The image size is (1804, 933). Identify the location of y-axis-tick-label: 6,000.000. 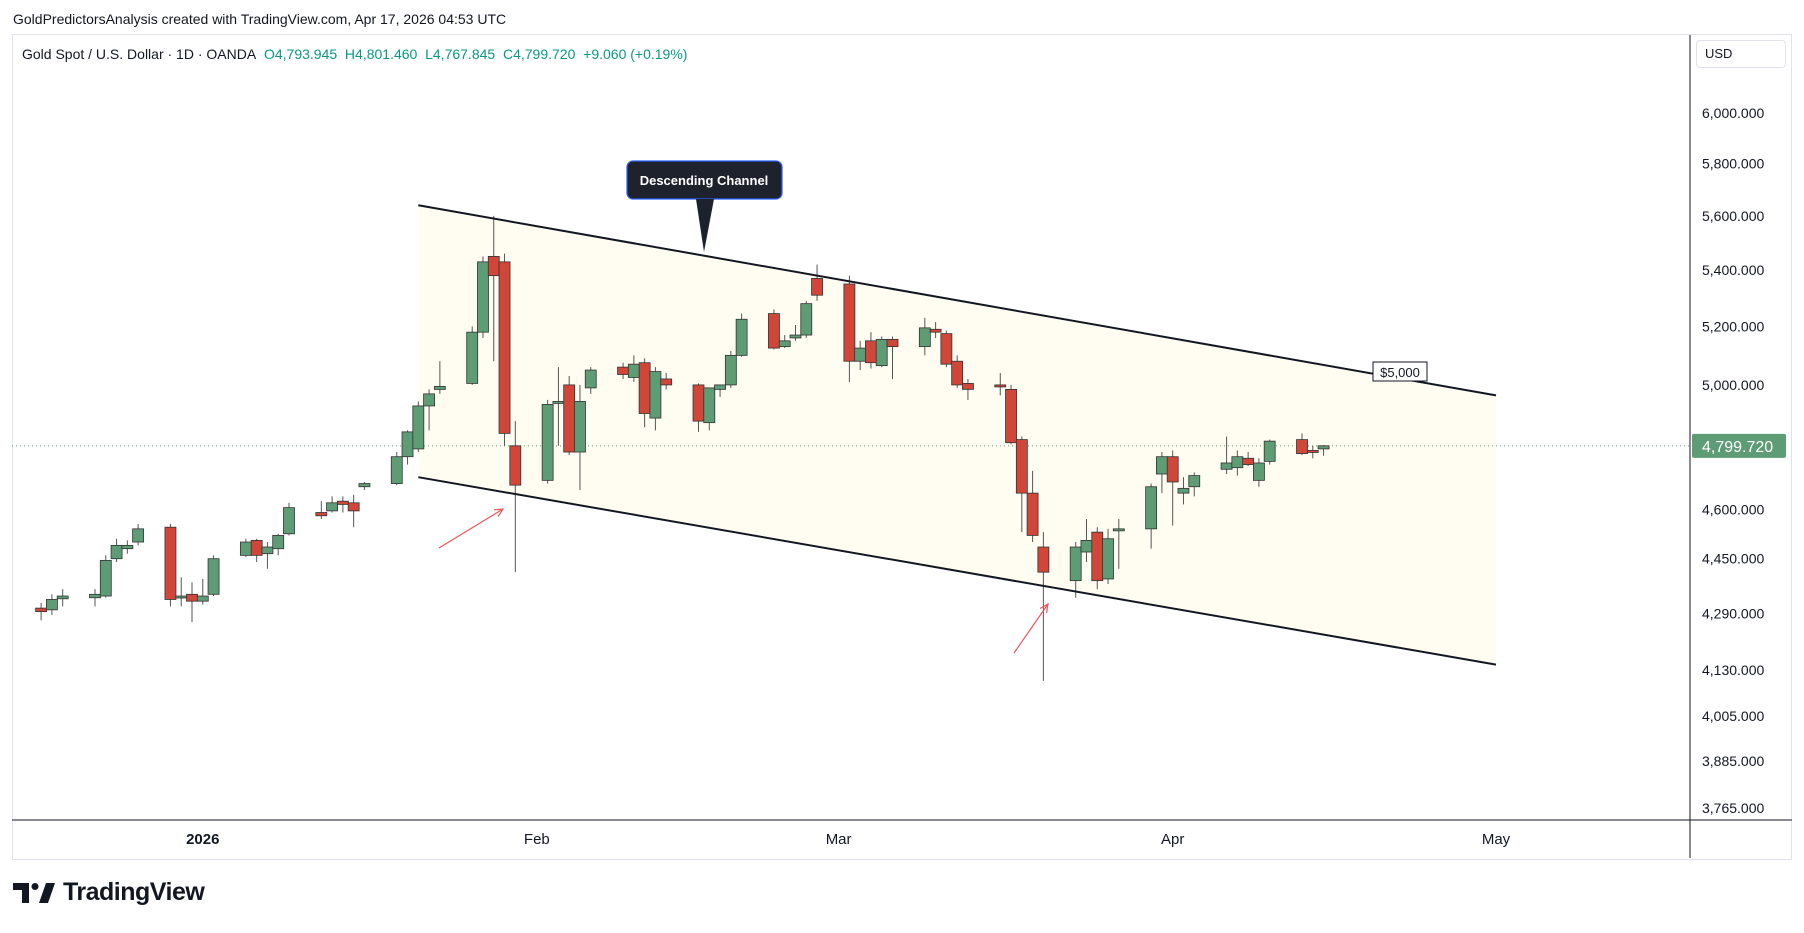
(1733, 113).